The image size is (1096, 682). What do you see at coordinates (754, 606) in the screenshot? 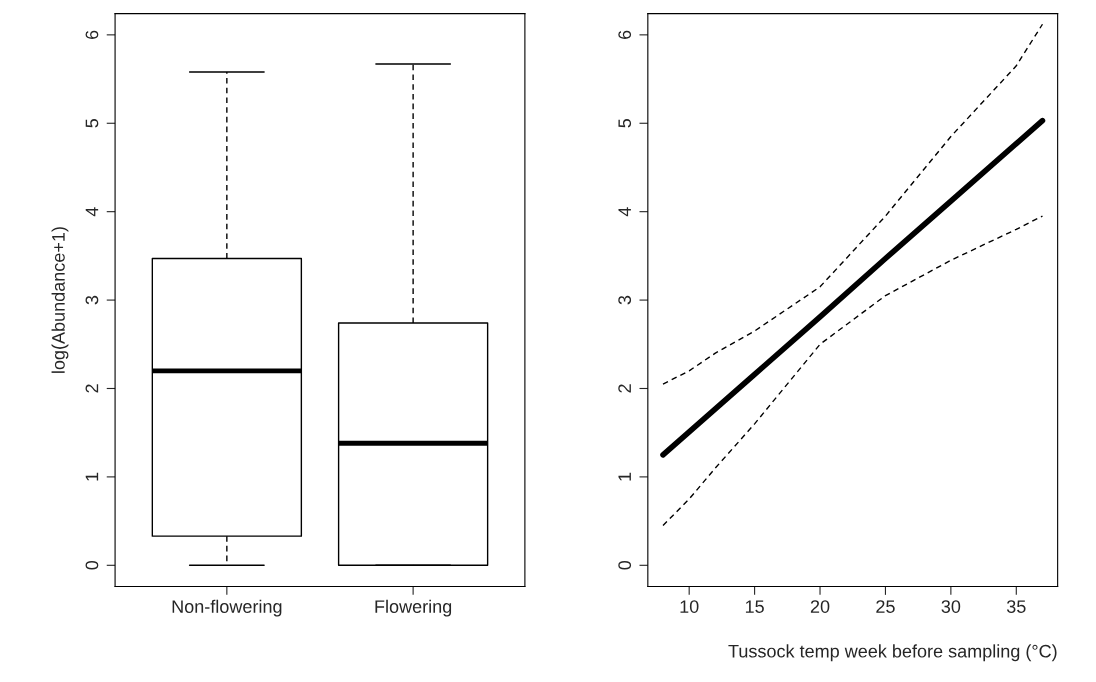
I see `x-tick-label: 15` at bounding box center [754, 606].